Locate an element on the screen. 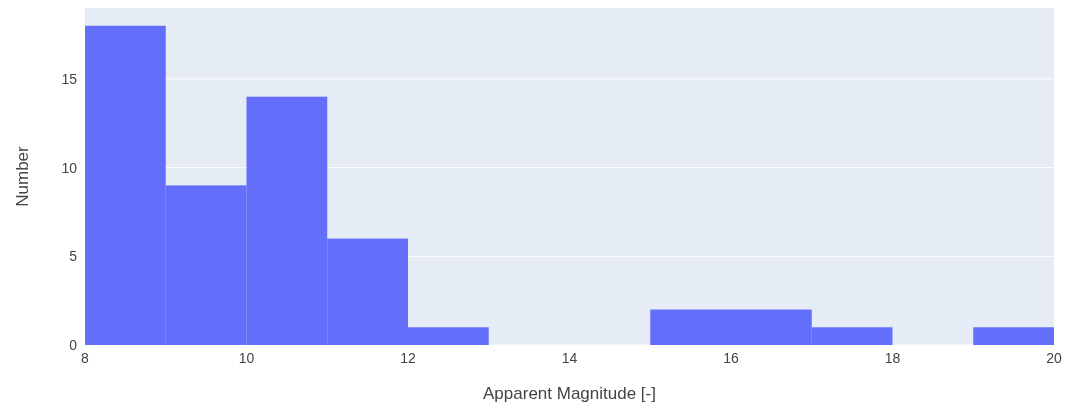 This screenshot has height=405, width=1078. y-axis-title: Number is located at coordinates (23, 176).